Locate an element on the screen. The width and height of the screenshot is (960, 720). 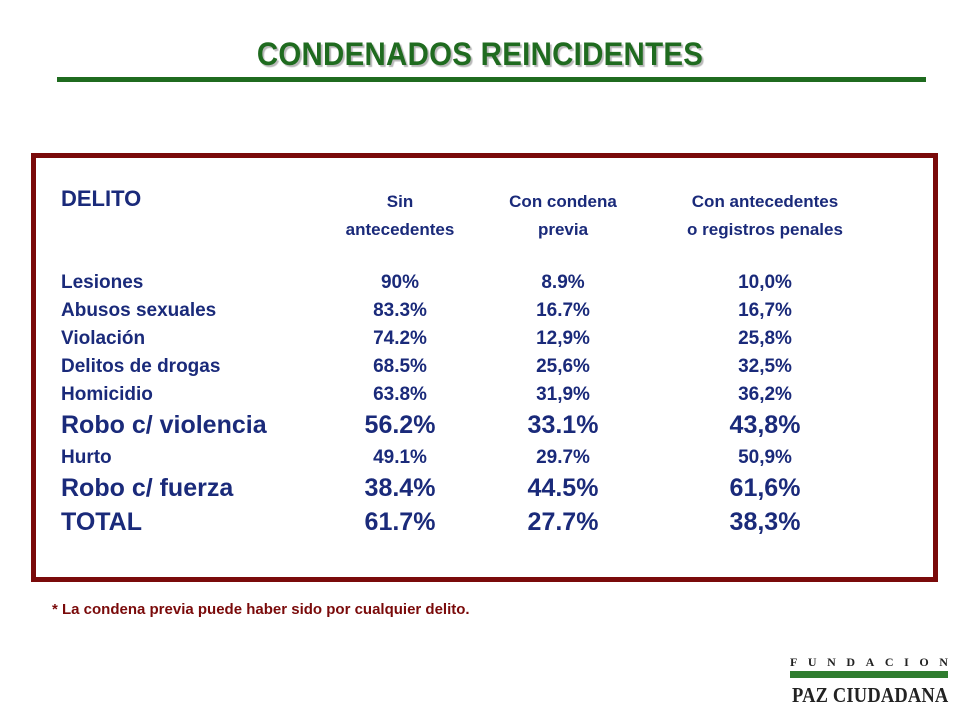
row-hurto-sin: 49.1% is located at coordinates (400, 457).